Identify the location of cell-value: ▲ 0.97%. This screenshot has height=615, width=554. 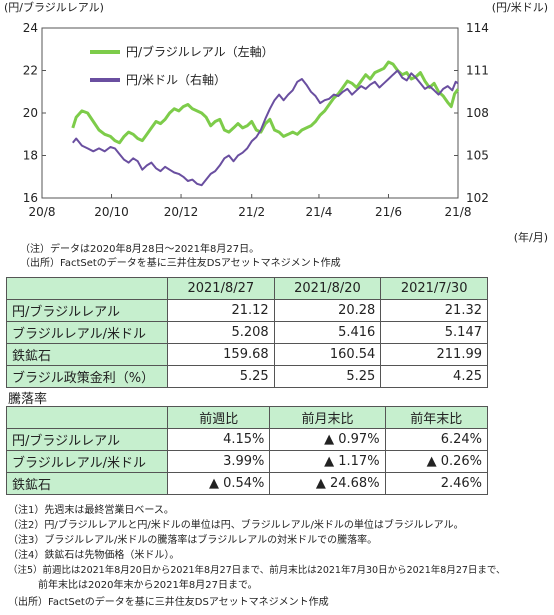
(327, 439).